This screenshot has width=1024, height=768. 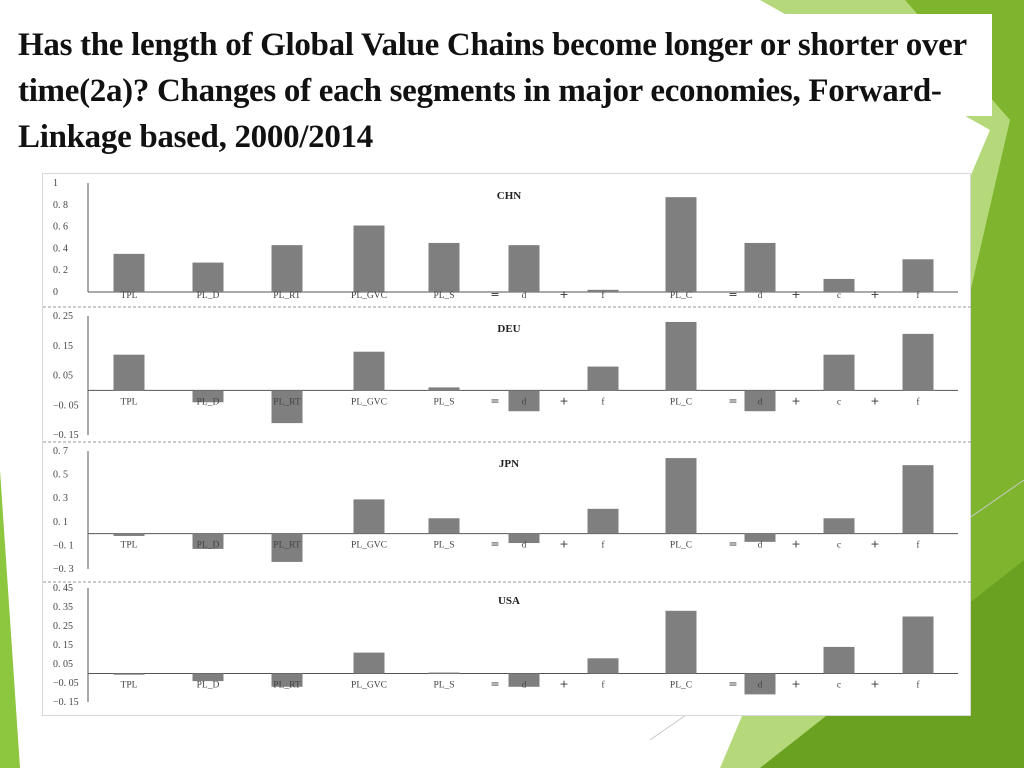 I want to click on y-tick-label: −0. 1, so click(x=63, y=545).